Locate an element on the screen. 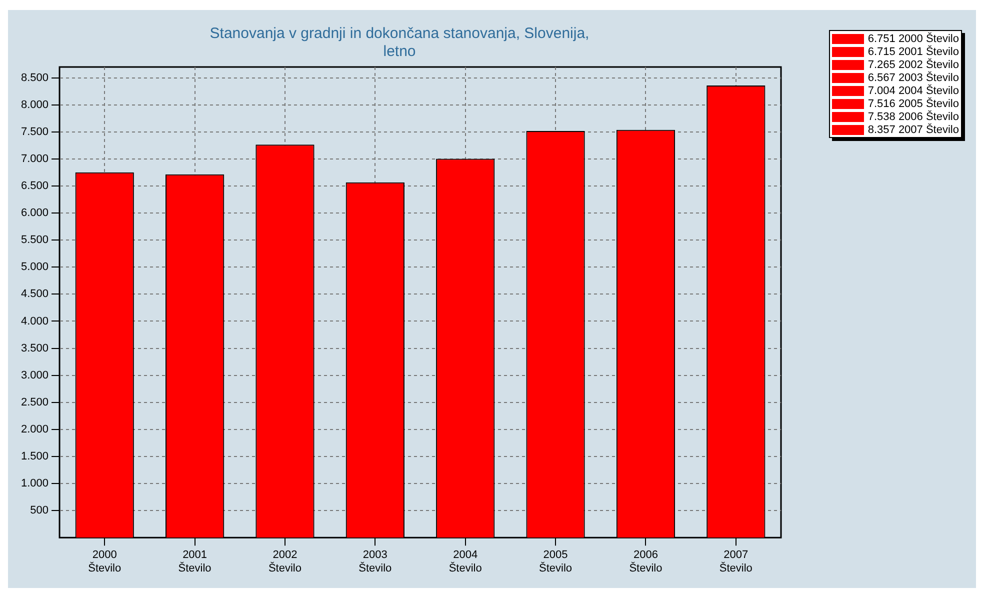 Image resolution: width=986 pixels, height=598 pixels. y-tick-label: 7.500 is located at coordinates (34, 132).